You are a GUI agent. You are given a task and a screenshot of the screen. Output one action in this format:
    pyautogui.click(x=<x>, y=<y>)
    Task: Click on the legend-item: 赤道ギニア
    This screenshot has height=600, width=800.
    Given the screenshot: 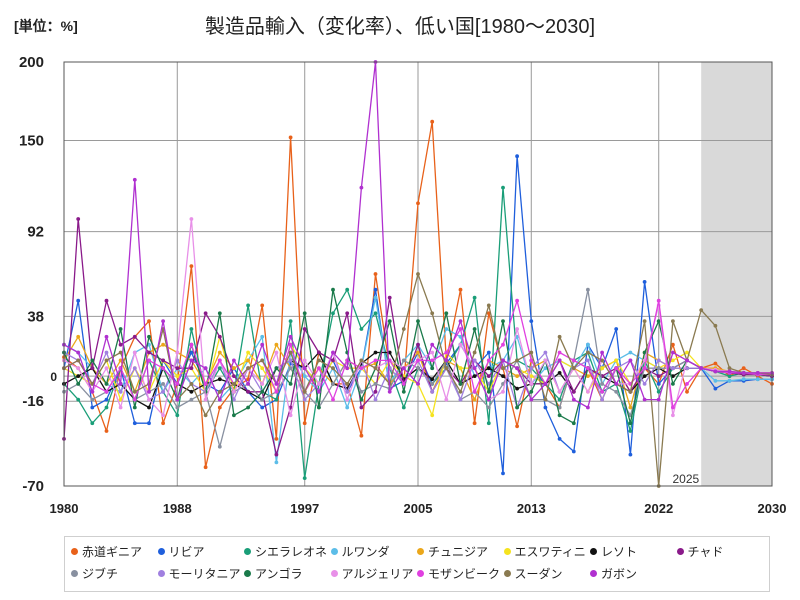 What is the action you would take?
    pyautogui.click(x=114, y=551)
    